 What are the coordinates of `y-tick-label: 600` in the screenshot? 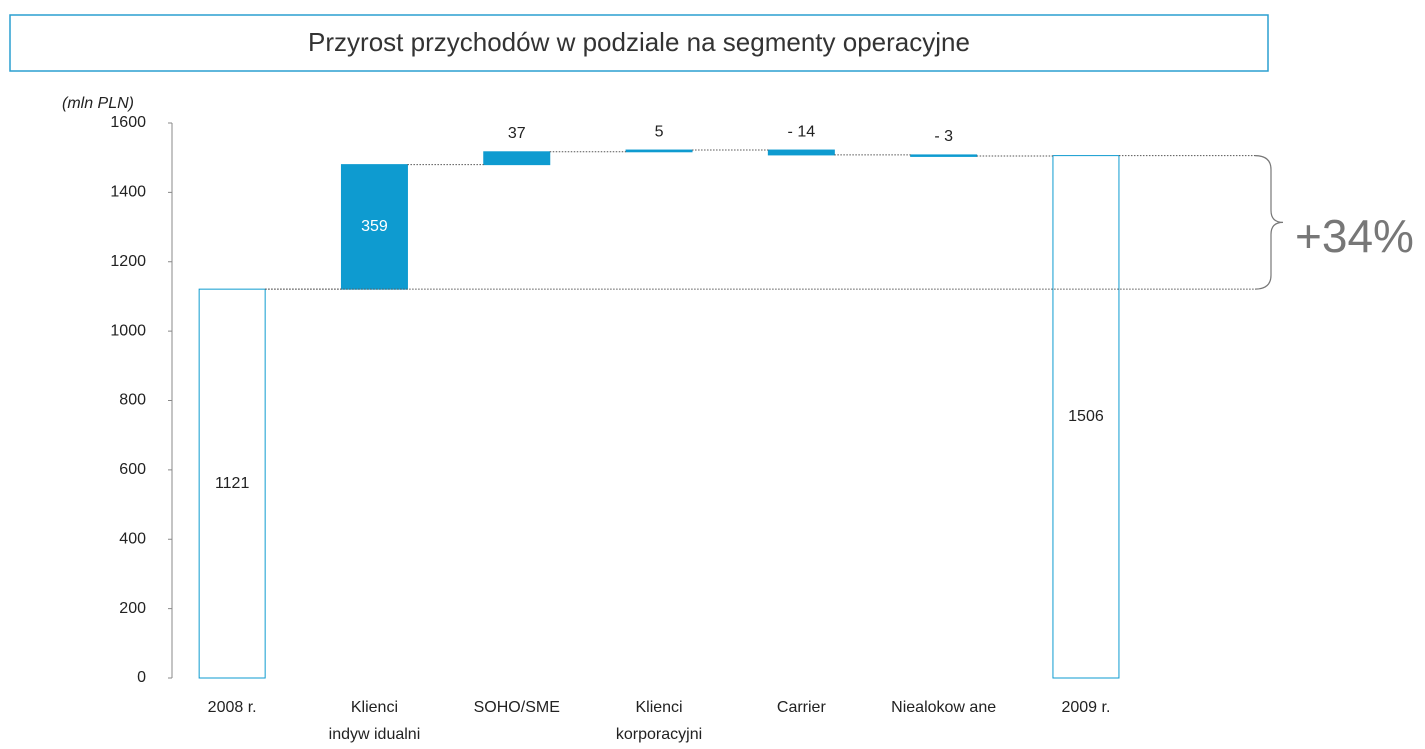 It's located at (132, 469).